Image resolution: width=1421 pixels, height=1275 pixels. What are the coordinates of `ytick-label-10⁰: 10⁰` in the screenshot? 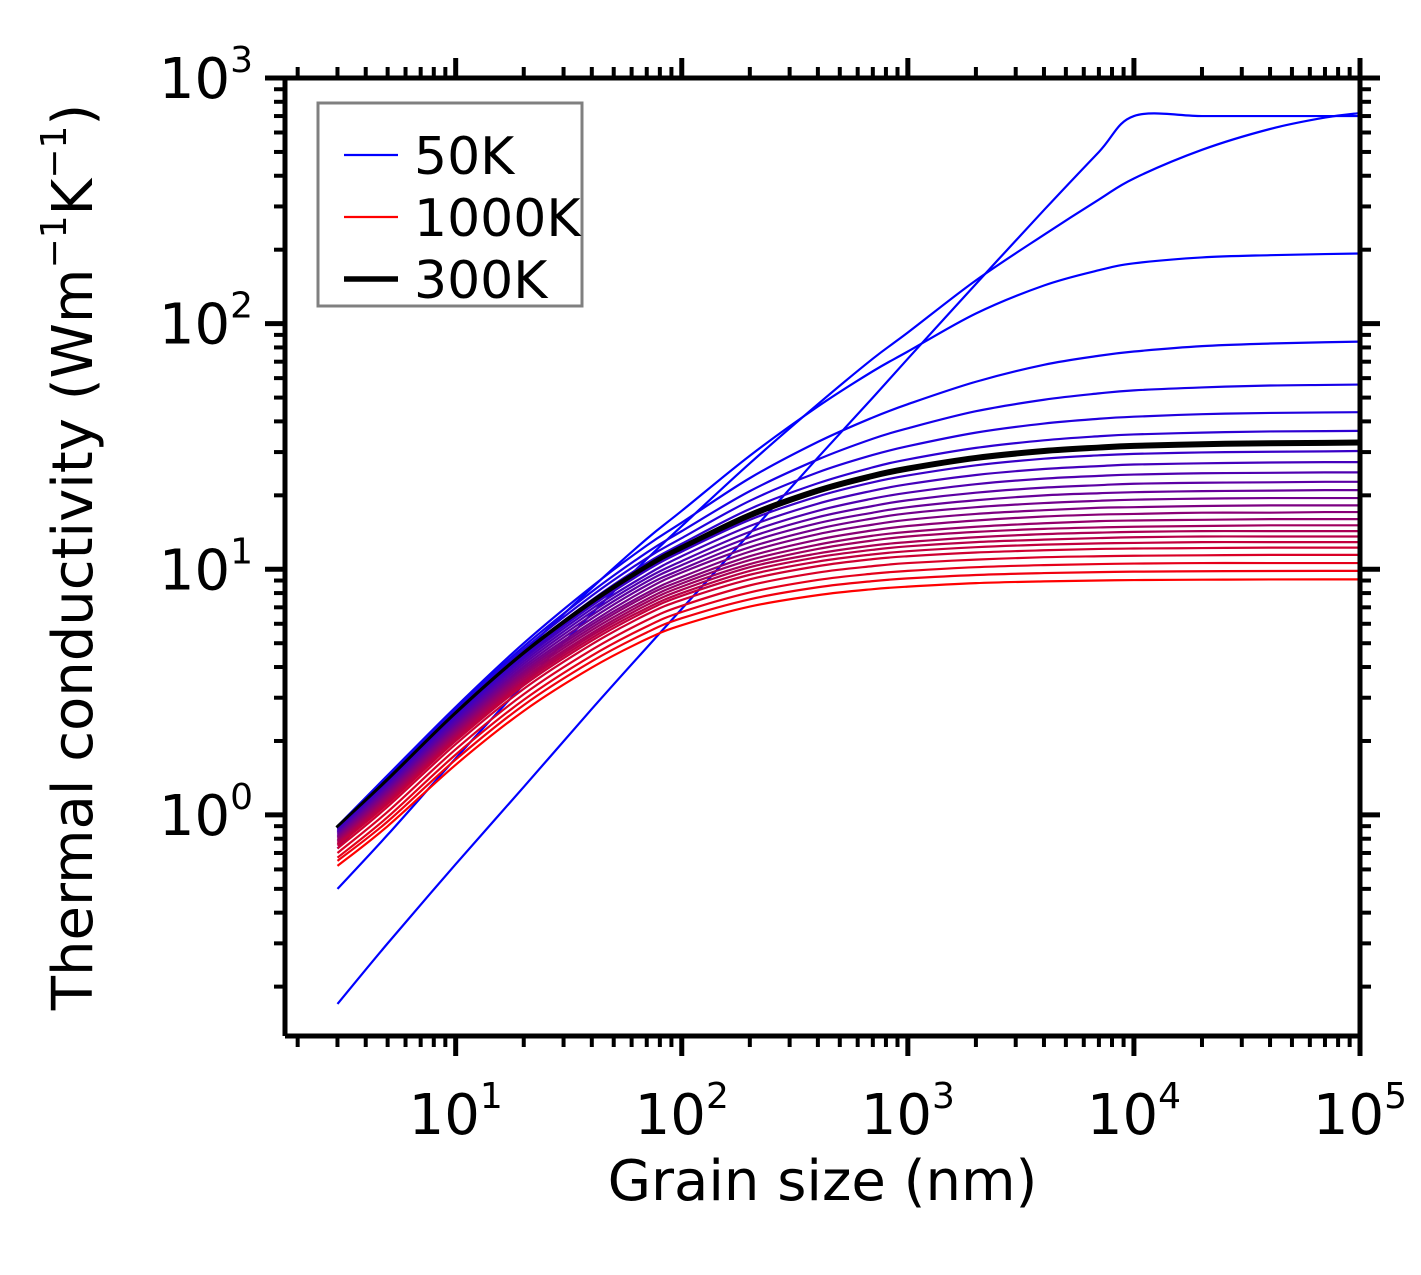 It's located at (206, 813).